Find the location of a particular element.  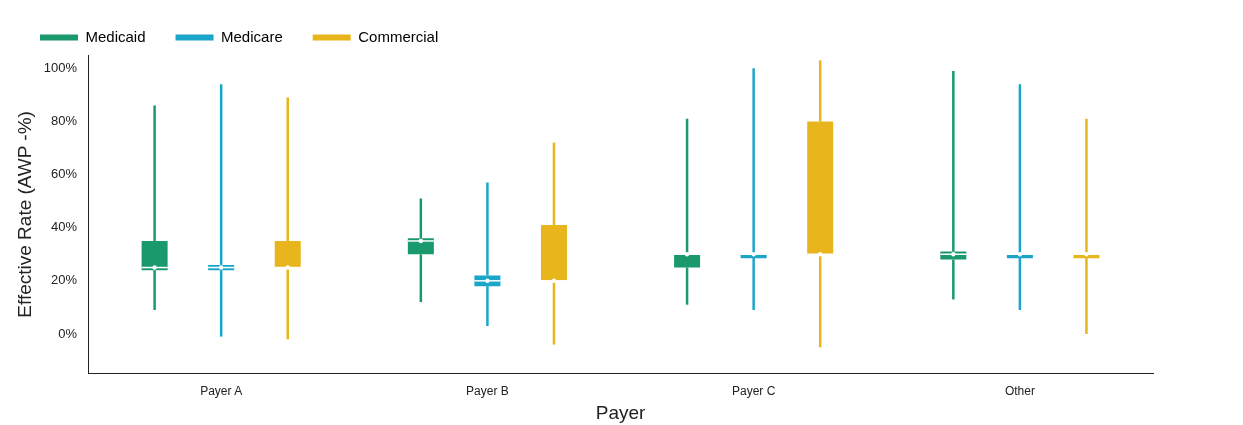

y-tick-label: 20% is located at coordinates (64, 280).